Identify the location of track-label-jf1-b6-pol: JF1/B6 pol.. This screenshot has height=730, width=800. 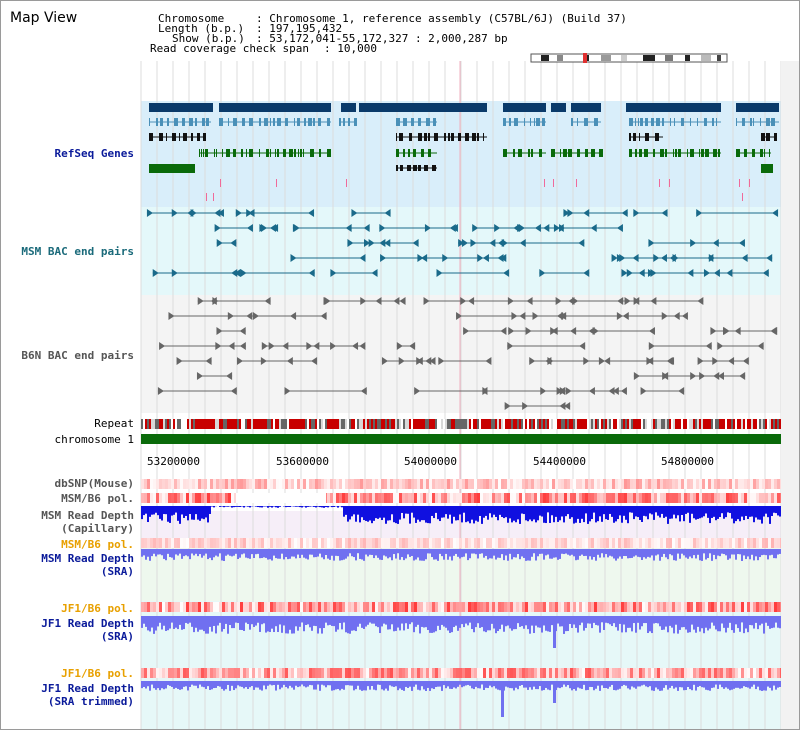
(97, 608).